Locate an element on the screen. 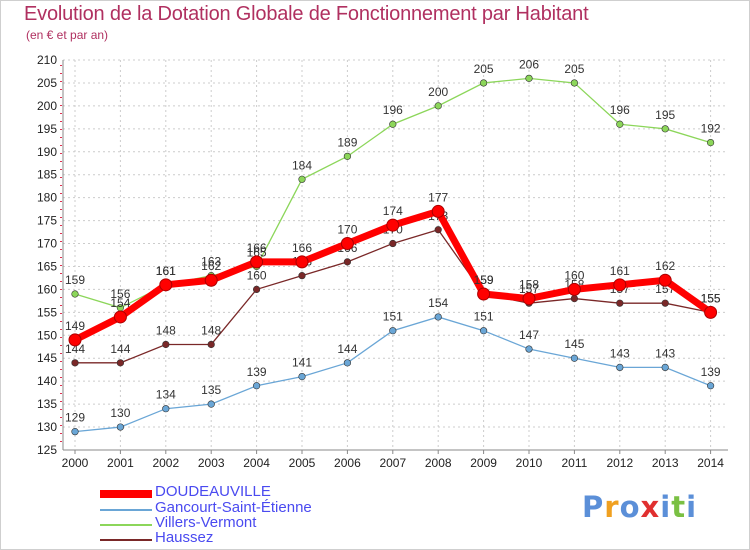  y-tick-label: 210 is located at coordinates (47, 60).